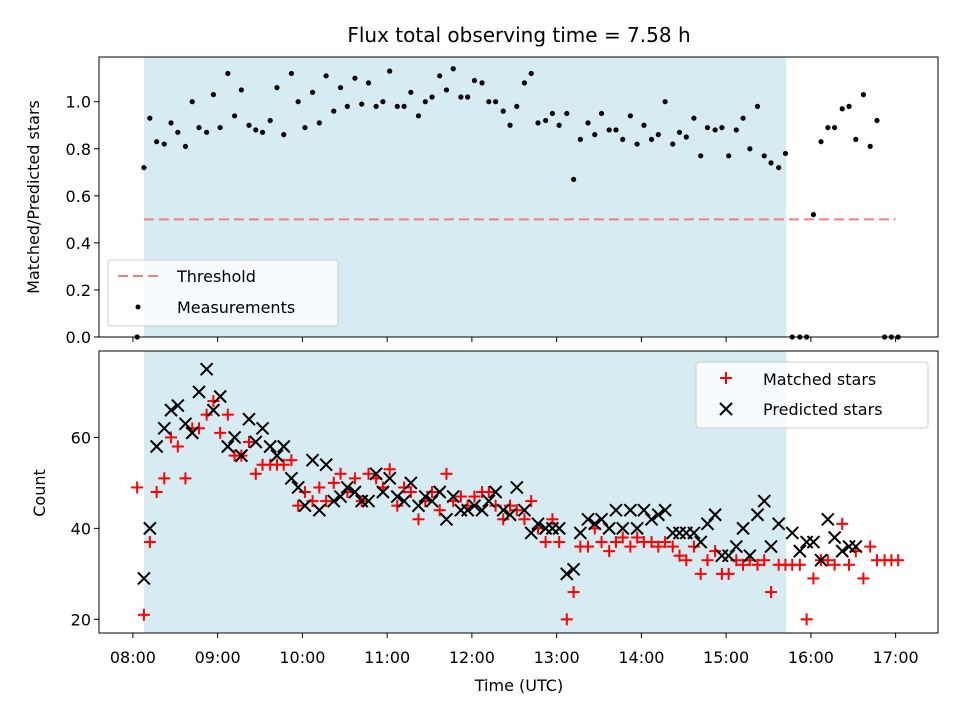  I want to click on bottom-y-axis: 20 40 60, so click(85, 528).